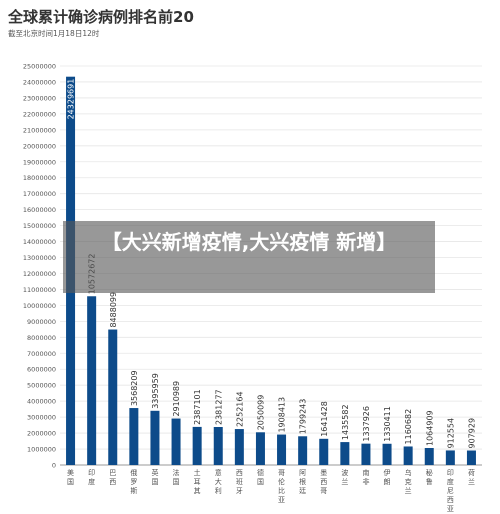 Image resolution: width=500 pixels, height=514 pixels. I want to click on x-tick-label: 秘, so click(429, 472).